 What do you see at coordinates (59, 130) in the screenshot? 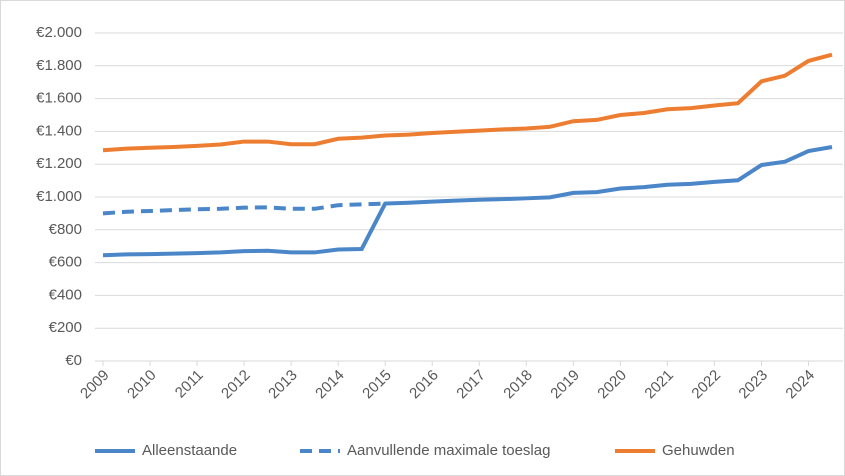
I see `y-tick-label: €1.400` at bounding box center [59, 130].